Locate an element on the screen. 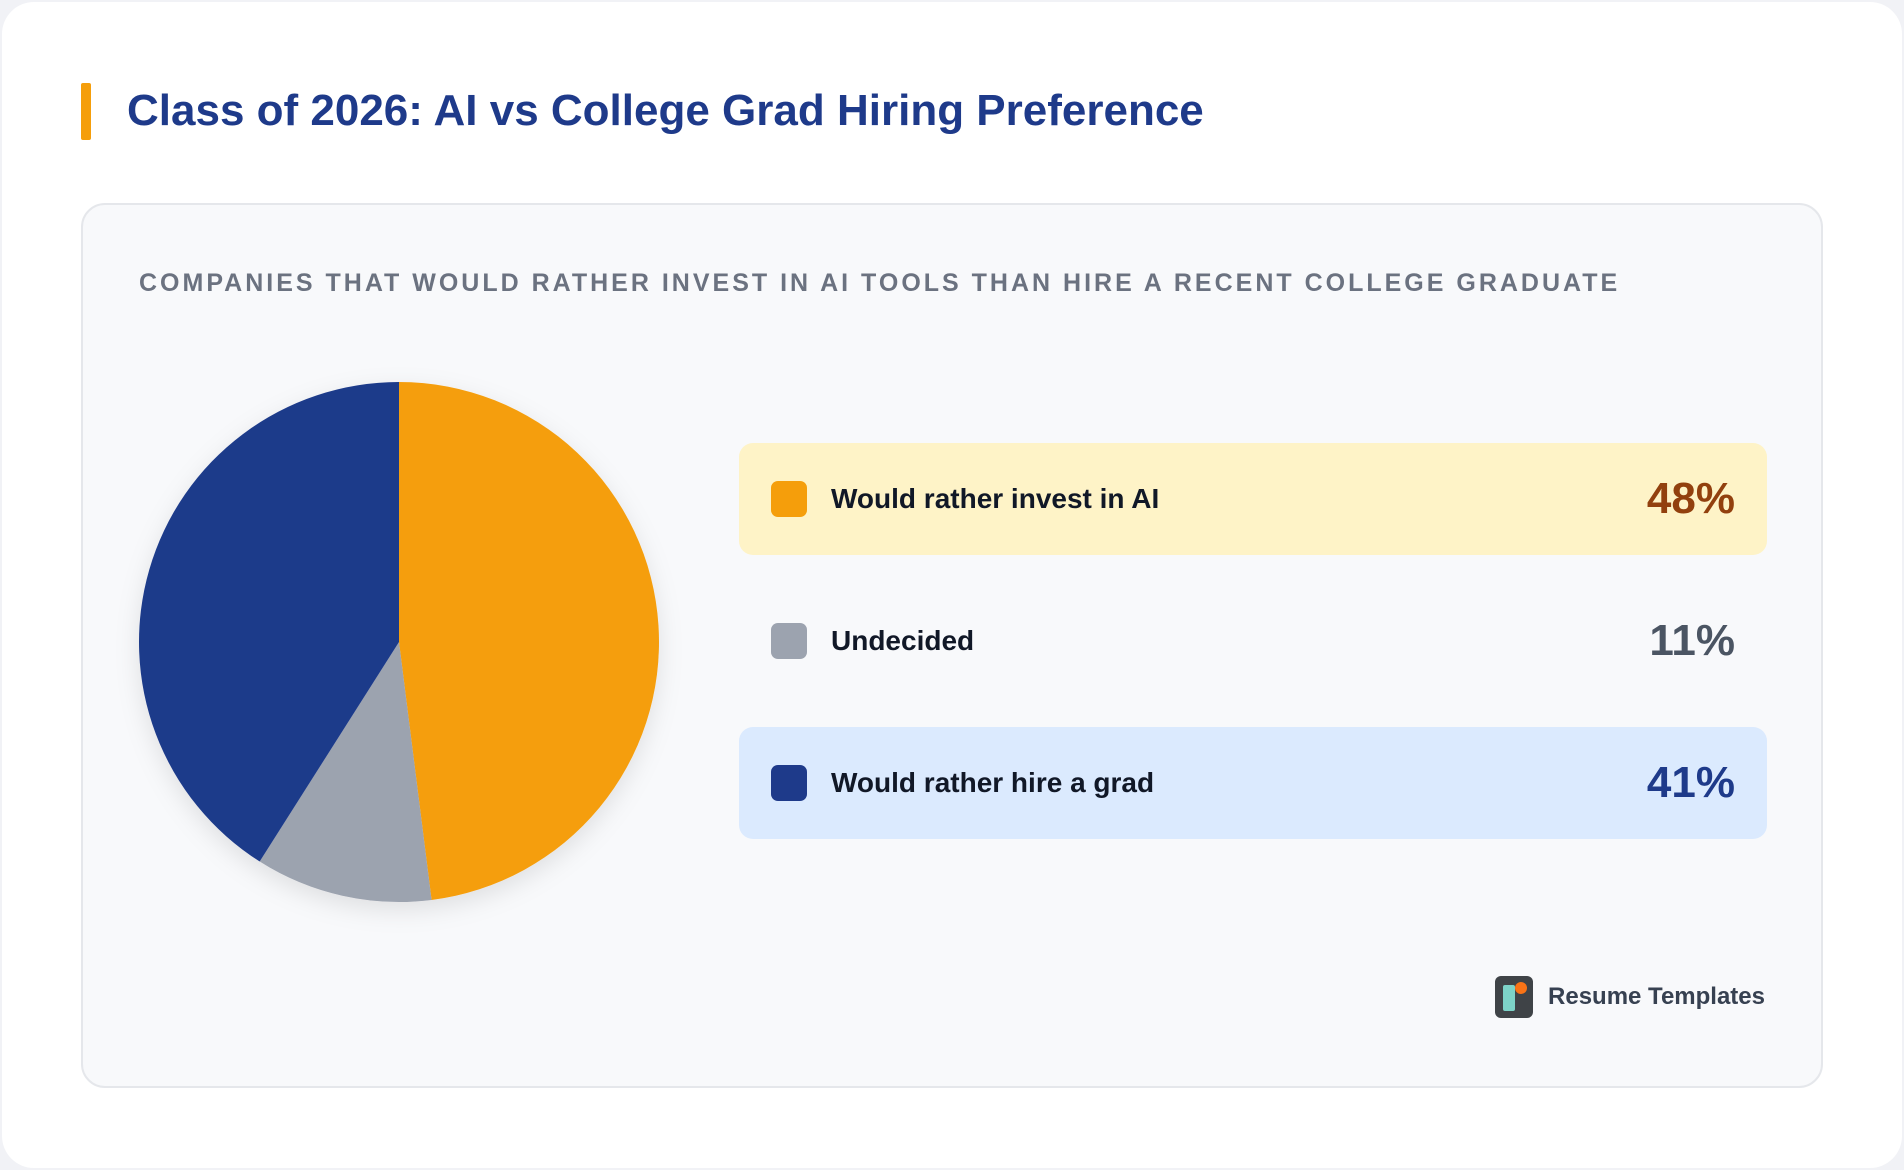 Image resolution: width=1904 pixels, height=1170 pixels. legend-value: 11% is located at coordinates (1692, 640).